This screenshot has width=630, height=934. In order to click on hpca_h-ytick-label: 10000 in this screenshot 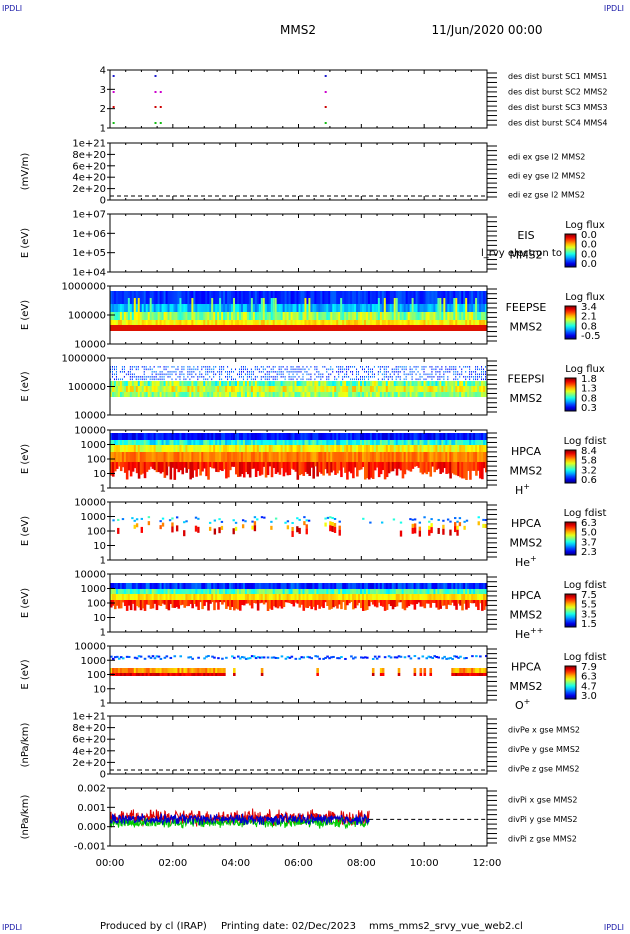, I will do `click(90, 431)`.